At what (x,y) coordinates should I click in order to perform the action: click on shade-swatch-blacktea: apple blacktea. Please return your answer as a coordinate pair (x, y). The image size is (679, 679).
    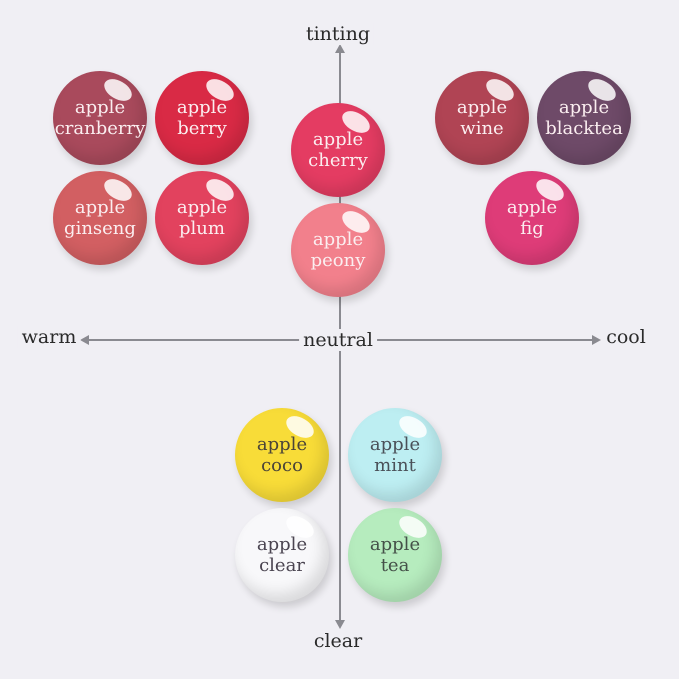
    Looking at the image, I should click on (584, 118).